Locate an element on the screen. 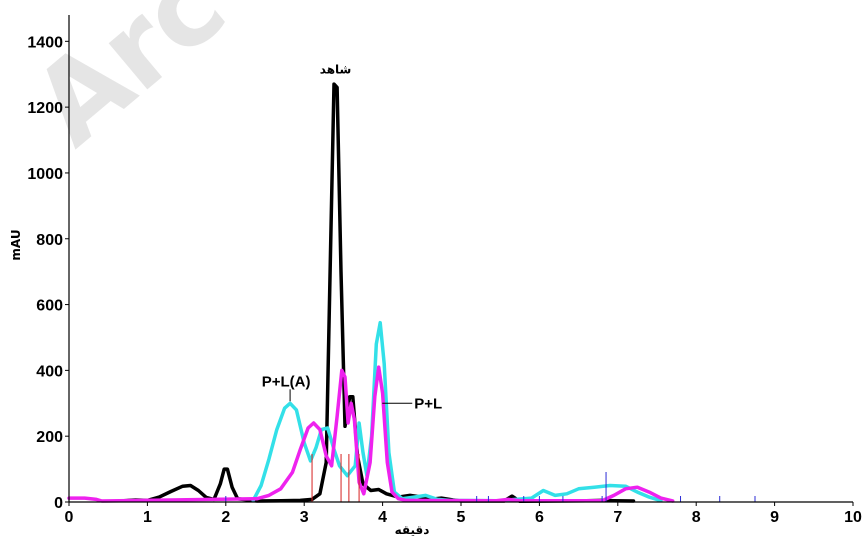 Image resolution: width=864 pixels, height=538 pixels. annotation-blank: شاهد is located at coordinates (336, 70).